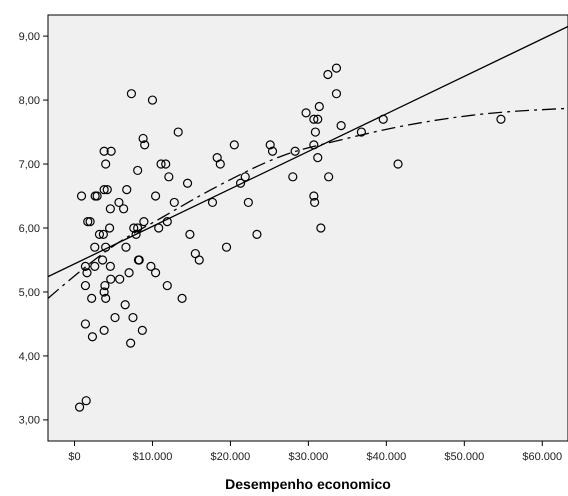 This screenshot has height=496, width=568. I want to click on y-tick-label: 7,00, so click(29, 164).